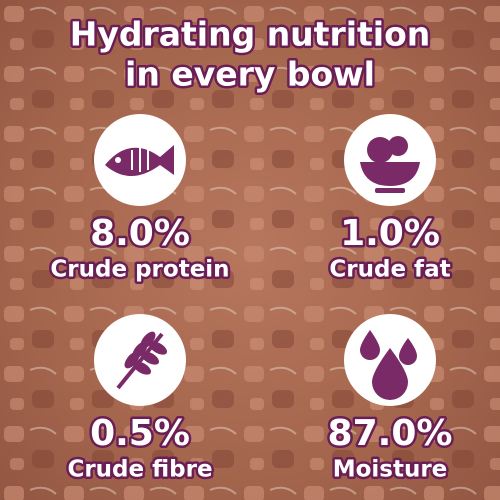 This screenshot has height=500, width=500. Describe the element at coordinates (389, 270) in the screenshot. I see `nutrient-label: Crude fat` at that location.